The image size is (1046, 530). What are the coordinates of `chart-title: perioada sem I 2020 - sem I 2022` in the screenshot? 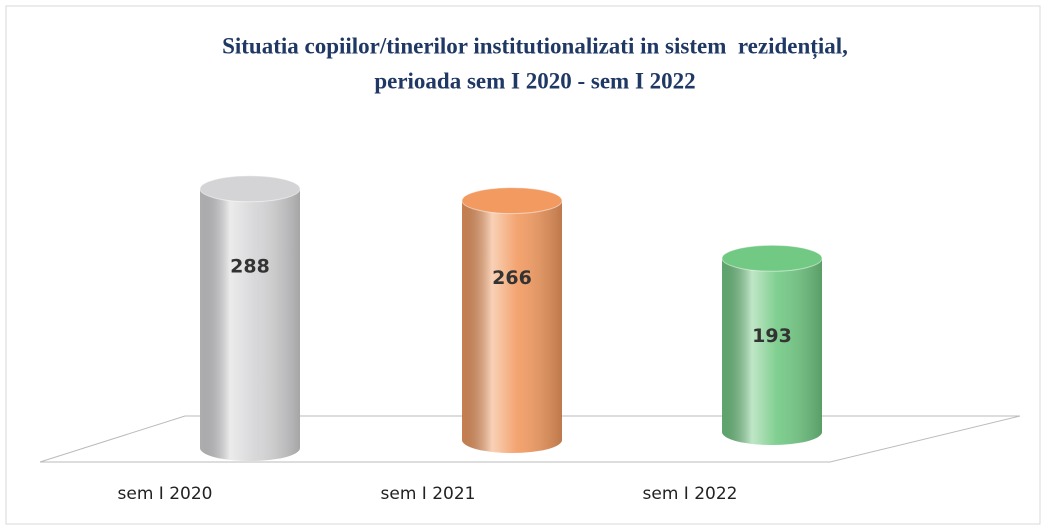 It's located at (534, 80).